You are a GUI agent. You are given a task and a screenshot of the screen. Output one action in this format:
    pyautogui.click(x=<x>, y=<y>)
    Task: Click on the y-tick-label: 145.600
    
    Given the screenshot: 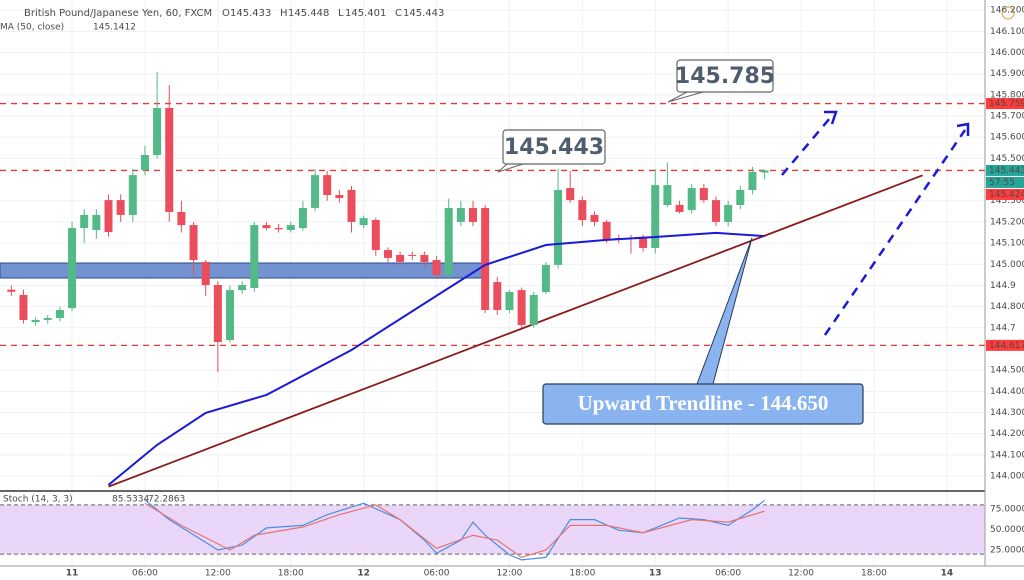 What is the action you would take?
    pyautogui.click(x=1007, y=138)
    